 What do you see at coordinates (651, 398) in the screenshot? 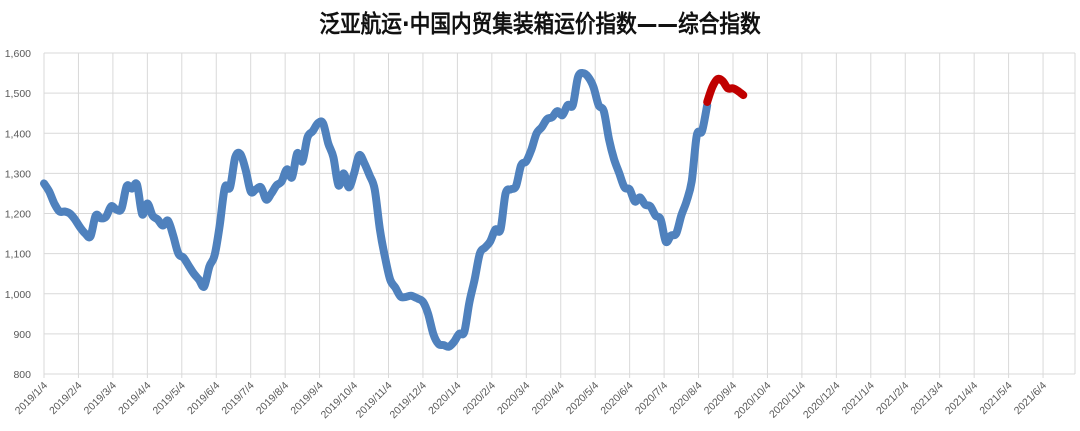
I see `x-tick-label: 2020/7/4` at bounding box center [651, 398].